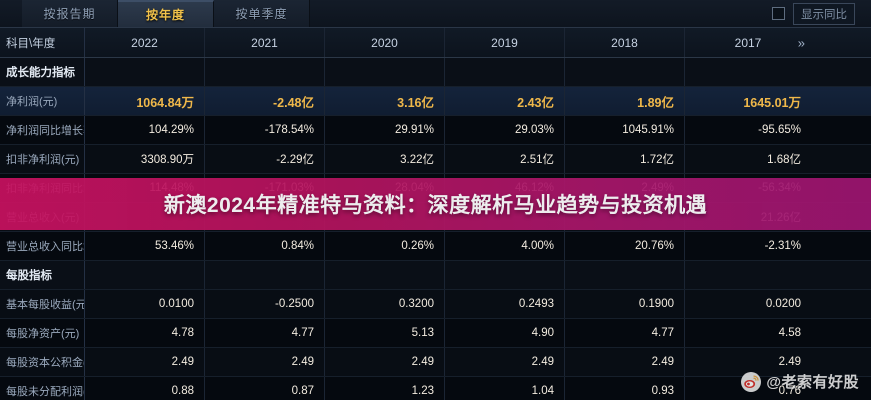 The height and width of the screenshot is (400, 871). What do you see at coordinates (385, 101) in the screenshot?
I see `table-cell: 3.16亿` at bounding box center [385, 101].